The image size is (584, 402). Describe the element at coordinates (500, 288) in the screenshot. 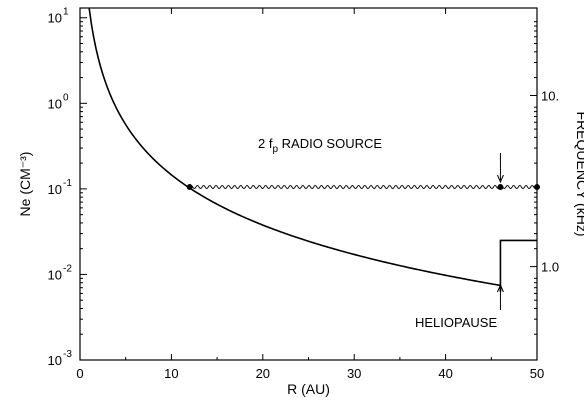

I see `heliopause-arrowhead` at that location.